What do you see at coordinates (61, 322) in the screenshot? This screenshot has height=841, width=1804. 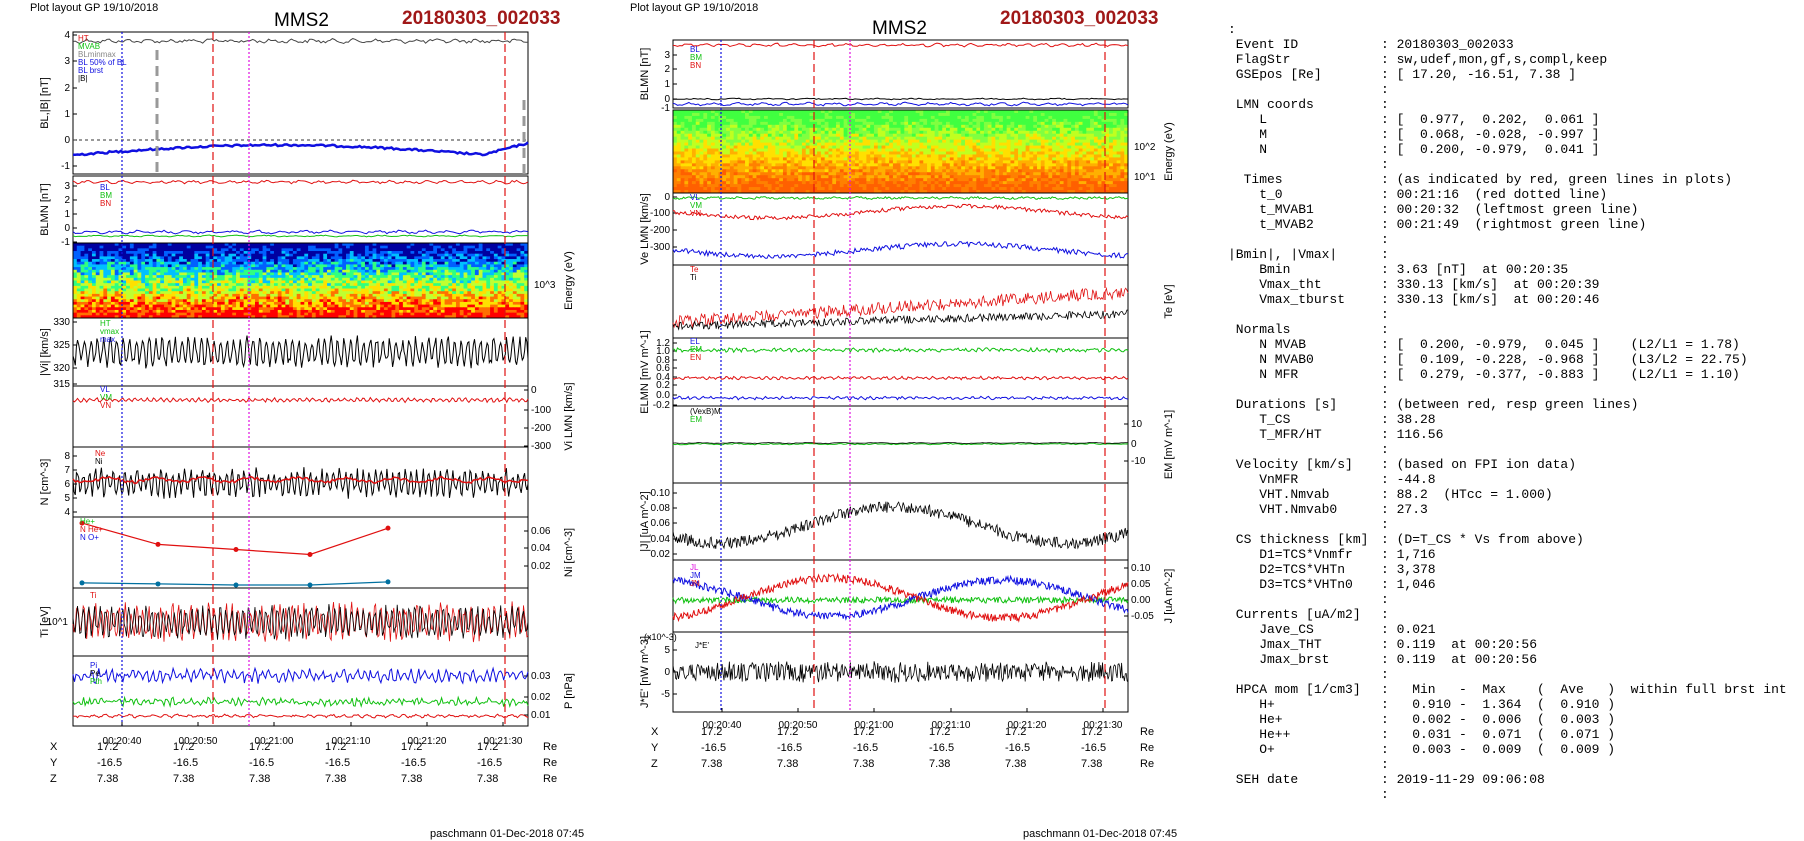 I see `y-tick-label: 330` at bounding box center [61, 322].